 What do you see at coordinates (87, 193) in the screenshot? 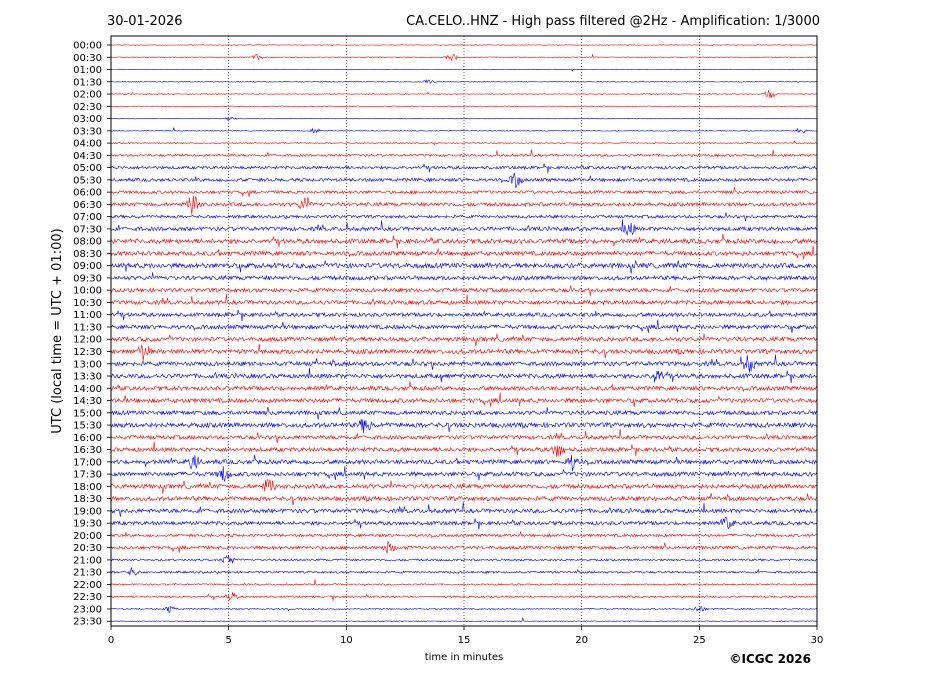
I see `y-tick-label: 06:00` at bounding box center [87, 193].